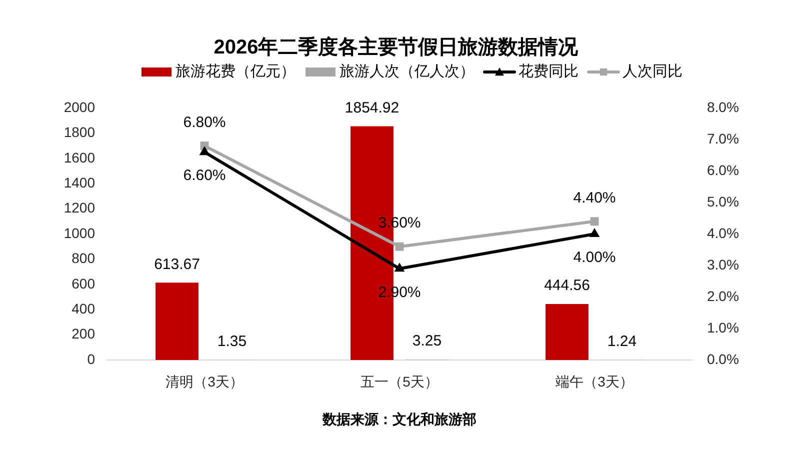  Describe the element at coordinates (399, 418) in the screenshot. I see `source-note: 数据来源：文化和旅游部` at that location.